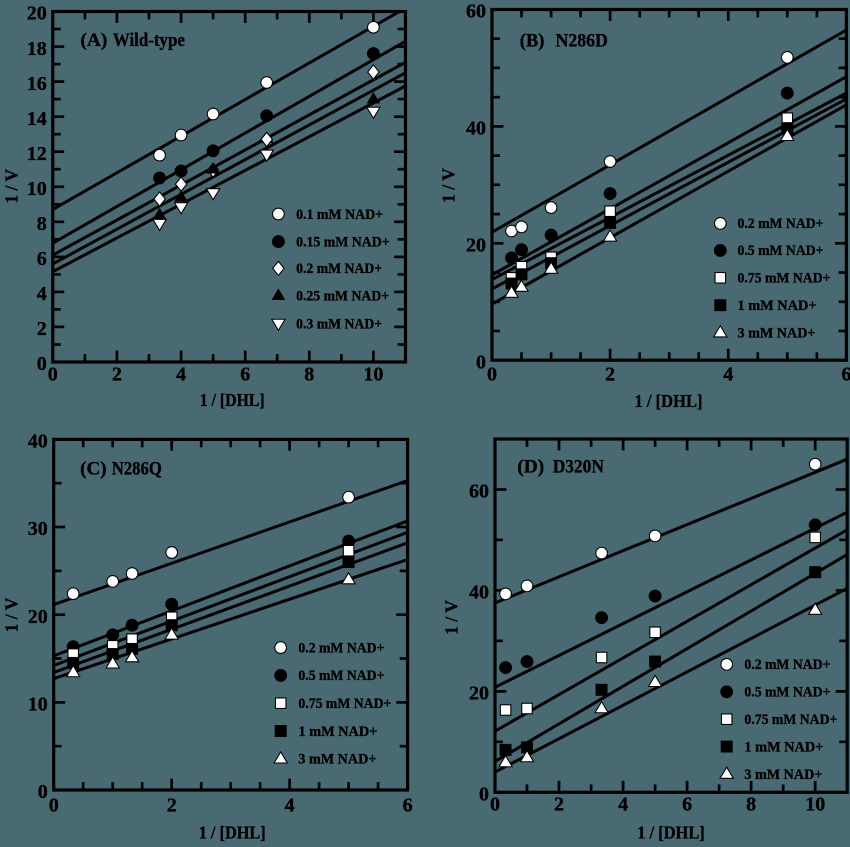 The image size is (850, 847). What do you see at coordinates (37, 84) in the screenshot?
I see `svg-text: 16` at bounding box center [37, 84].